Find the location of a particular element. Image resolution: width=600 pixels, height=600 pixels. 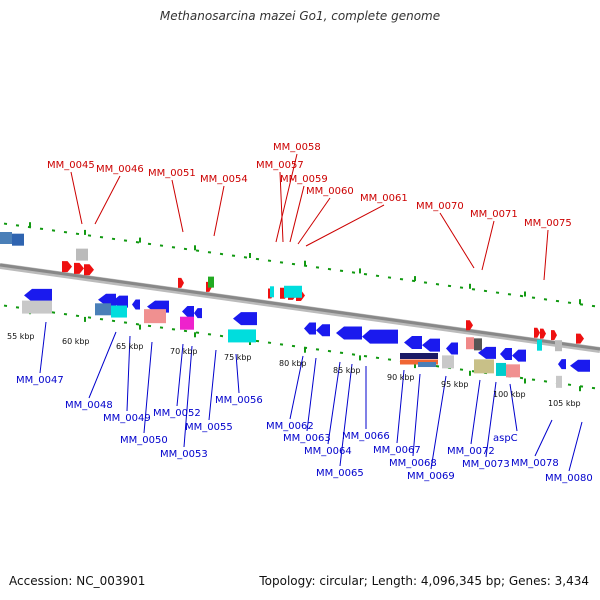

gene-label-bottom: MM_0078 is located at coordinates (535, 463).